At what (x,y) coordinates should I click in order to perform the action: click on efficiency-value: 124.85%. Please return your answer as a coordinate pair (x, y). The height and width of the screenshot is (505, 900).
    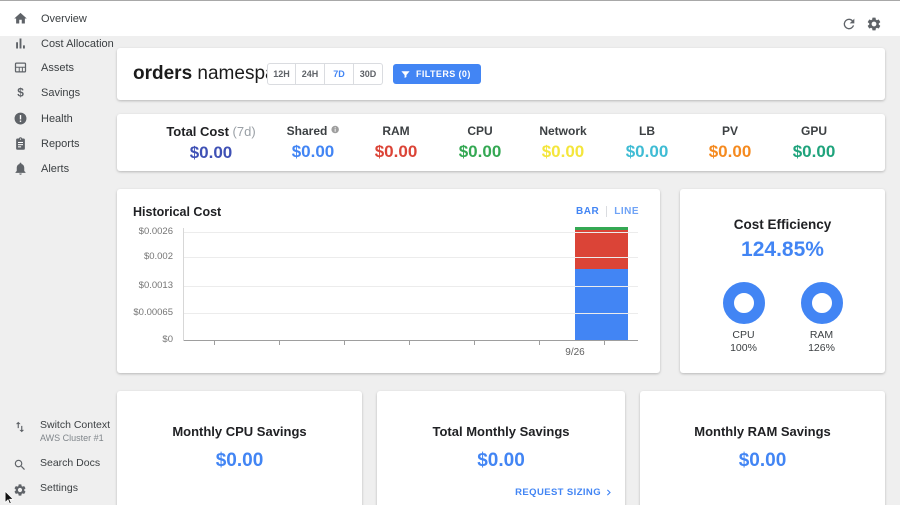
    Looking at the image, I should click on (782, 249).